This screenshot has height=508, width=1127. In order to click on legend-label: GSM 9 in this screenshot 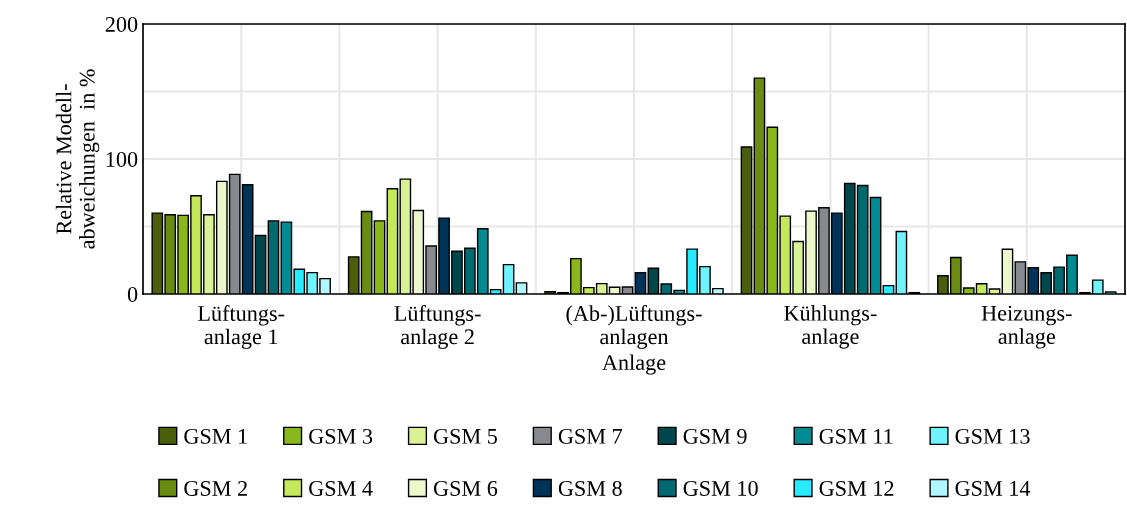, I will do `click(715, 436)`.